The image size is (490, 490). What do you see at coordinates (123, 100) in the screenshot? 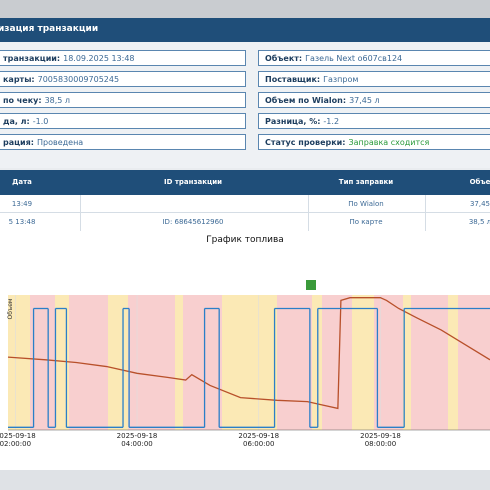
I see `field: по чеку: 38,5 л` at bounding box center [123, 100].